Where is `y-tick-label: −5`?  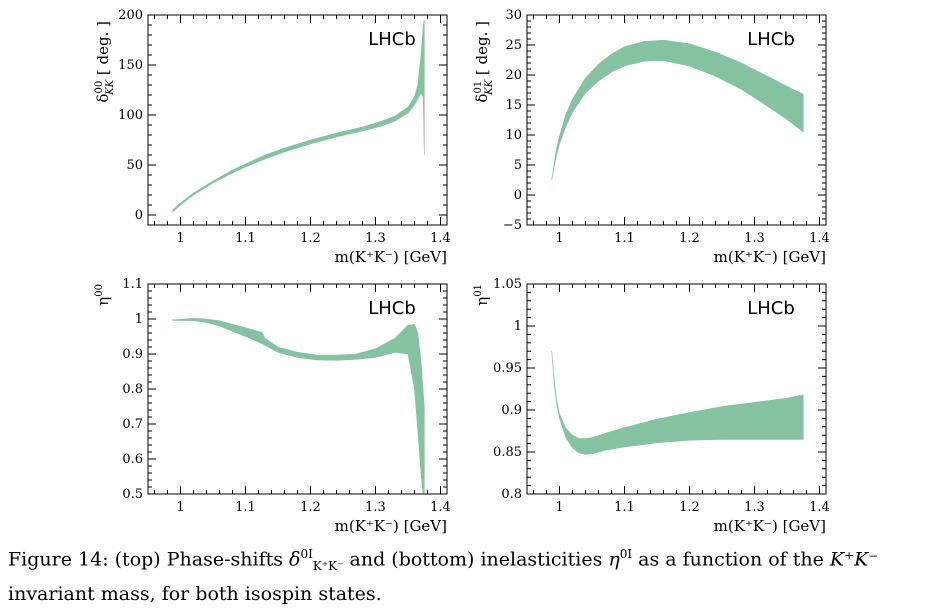 y-tick-label: −5 is located at coordinates (512, 225).